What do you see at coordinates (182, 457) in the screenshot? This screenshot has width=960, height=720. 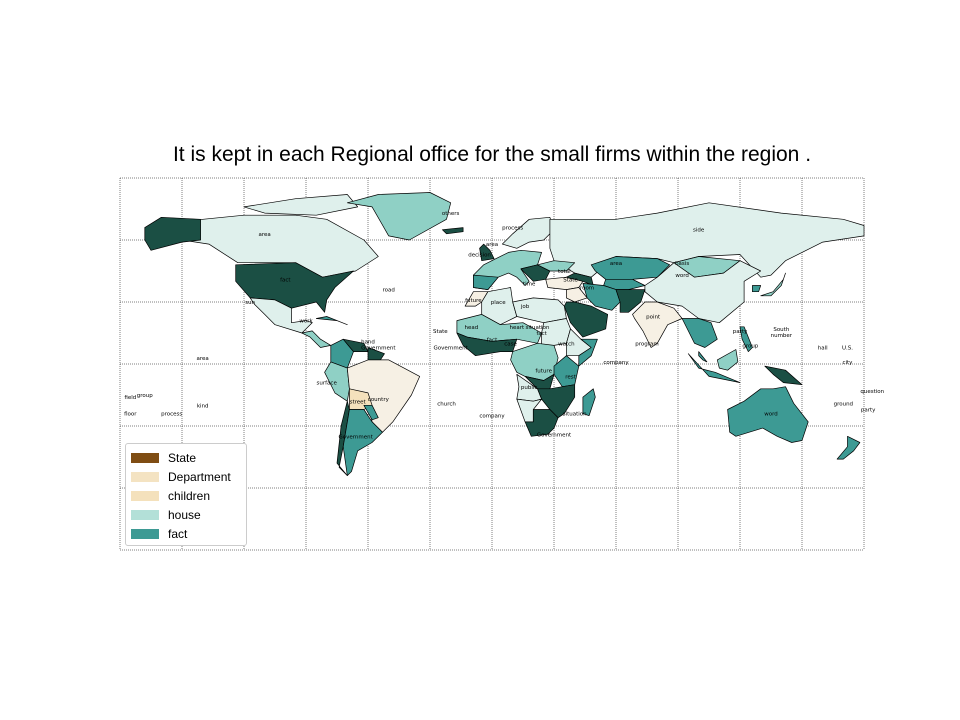 I see `legend-label: State` at bounding box center [182, 457].